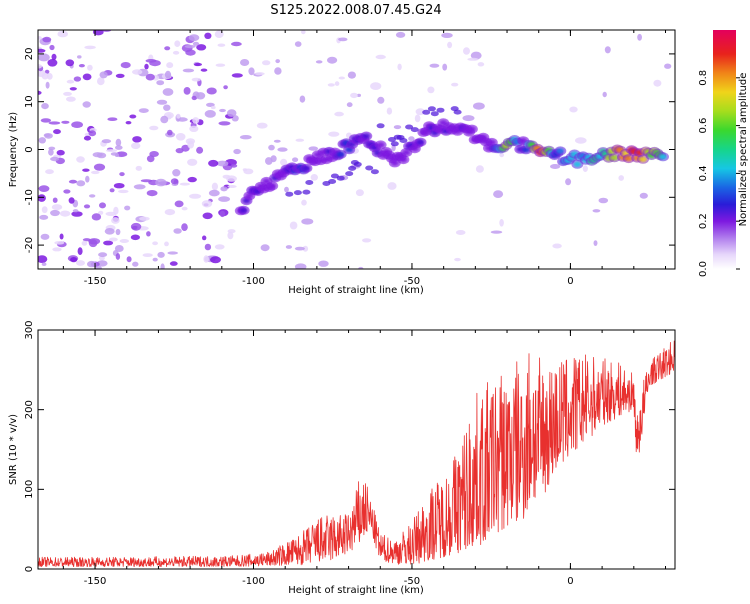 The width and height of the screenshot is (750, 604). Describe the element at coordinates (719, 173) in the screenshot. I see `colorbar-ticks: 0.0 0.2 0.4 0.6 0.8` at that location.